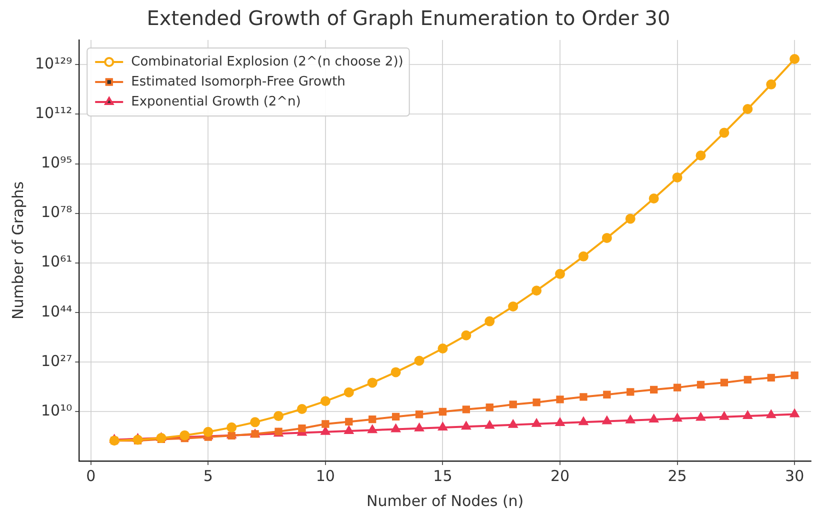 The image size is (817, 517). I want to click on x-tick-label: 15, so click(442, 475).